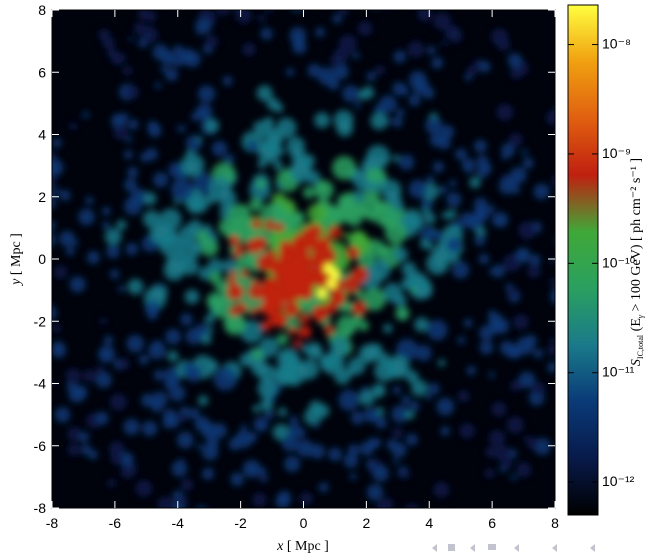 The image size is (650, 556). What do you see at coordinates (40, 384) in the screenshot?
I see `y-tick-label: -4` at bounding box center [40, 384].